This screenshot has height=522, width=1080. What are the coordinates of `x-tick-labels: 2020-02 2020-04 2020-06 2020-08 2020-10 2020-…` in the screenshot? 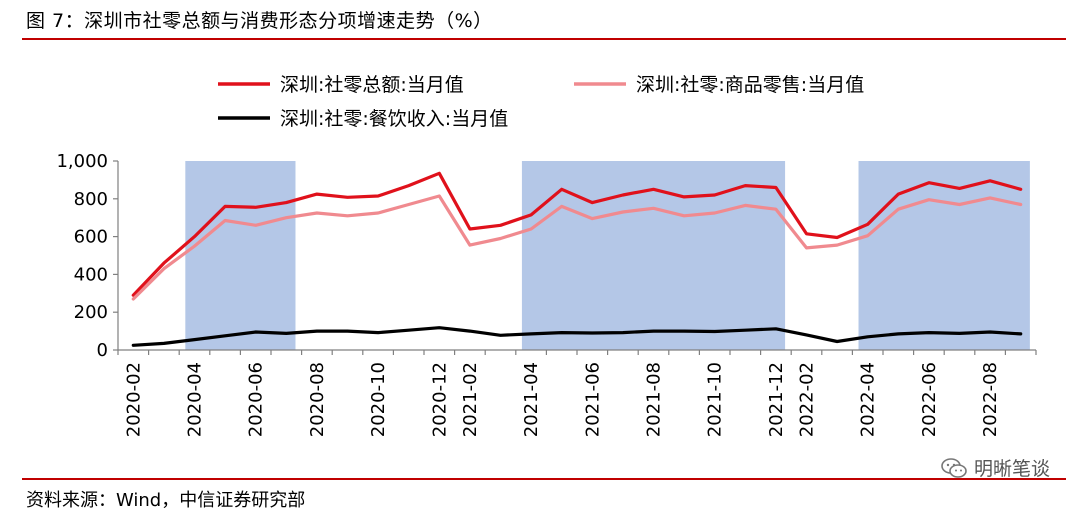 It's located at (562, 399).